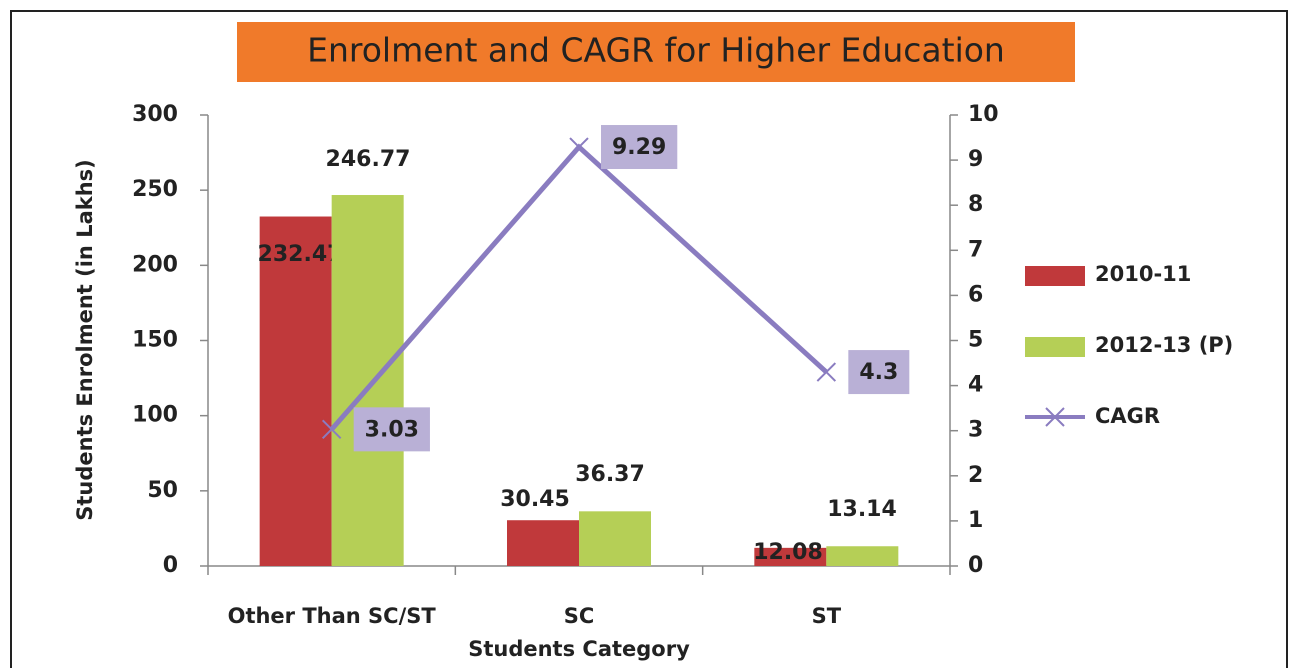  What do you see at coordinates (300, 254) in the screenshot?
I see `data-label: 232.47` at bounding box center [300, 254].